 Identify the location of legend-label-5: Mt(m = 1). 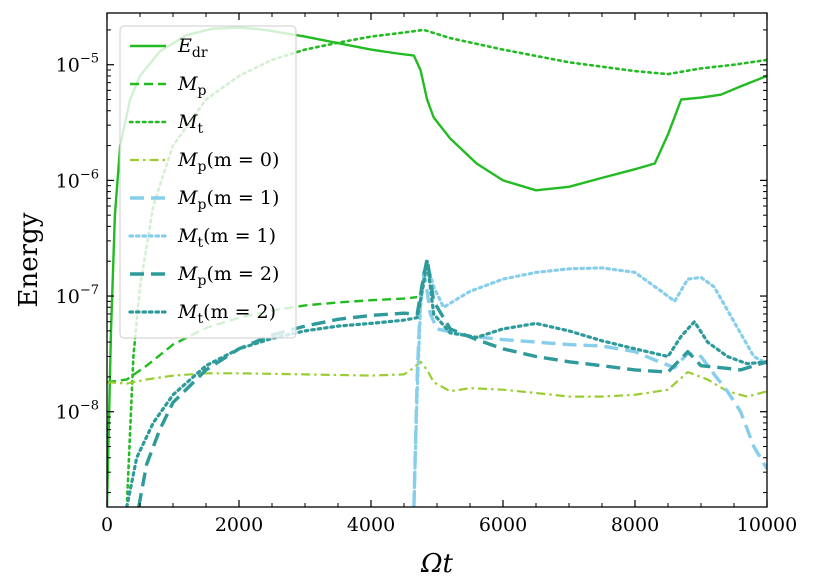
(226, 238).